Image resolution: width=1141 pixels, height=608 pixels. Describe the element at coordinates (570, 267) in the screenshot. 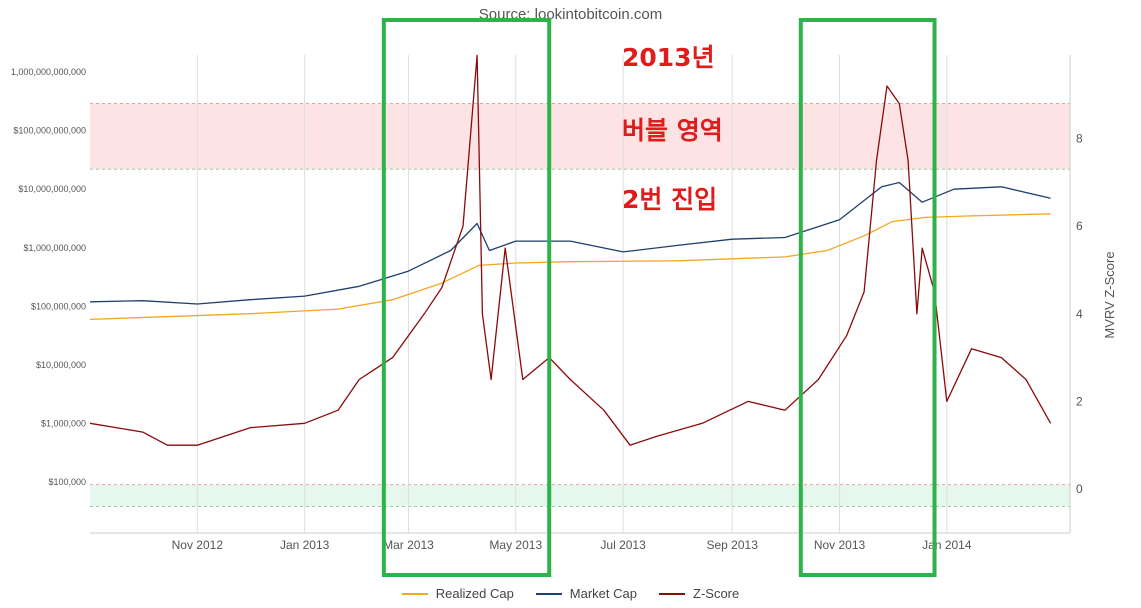

I see `series-line-realized-cap` at that location.